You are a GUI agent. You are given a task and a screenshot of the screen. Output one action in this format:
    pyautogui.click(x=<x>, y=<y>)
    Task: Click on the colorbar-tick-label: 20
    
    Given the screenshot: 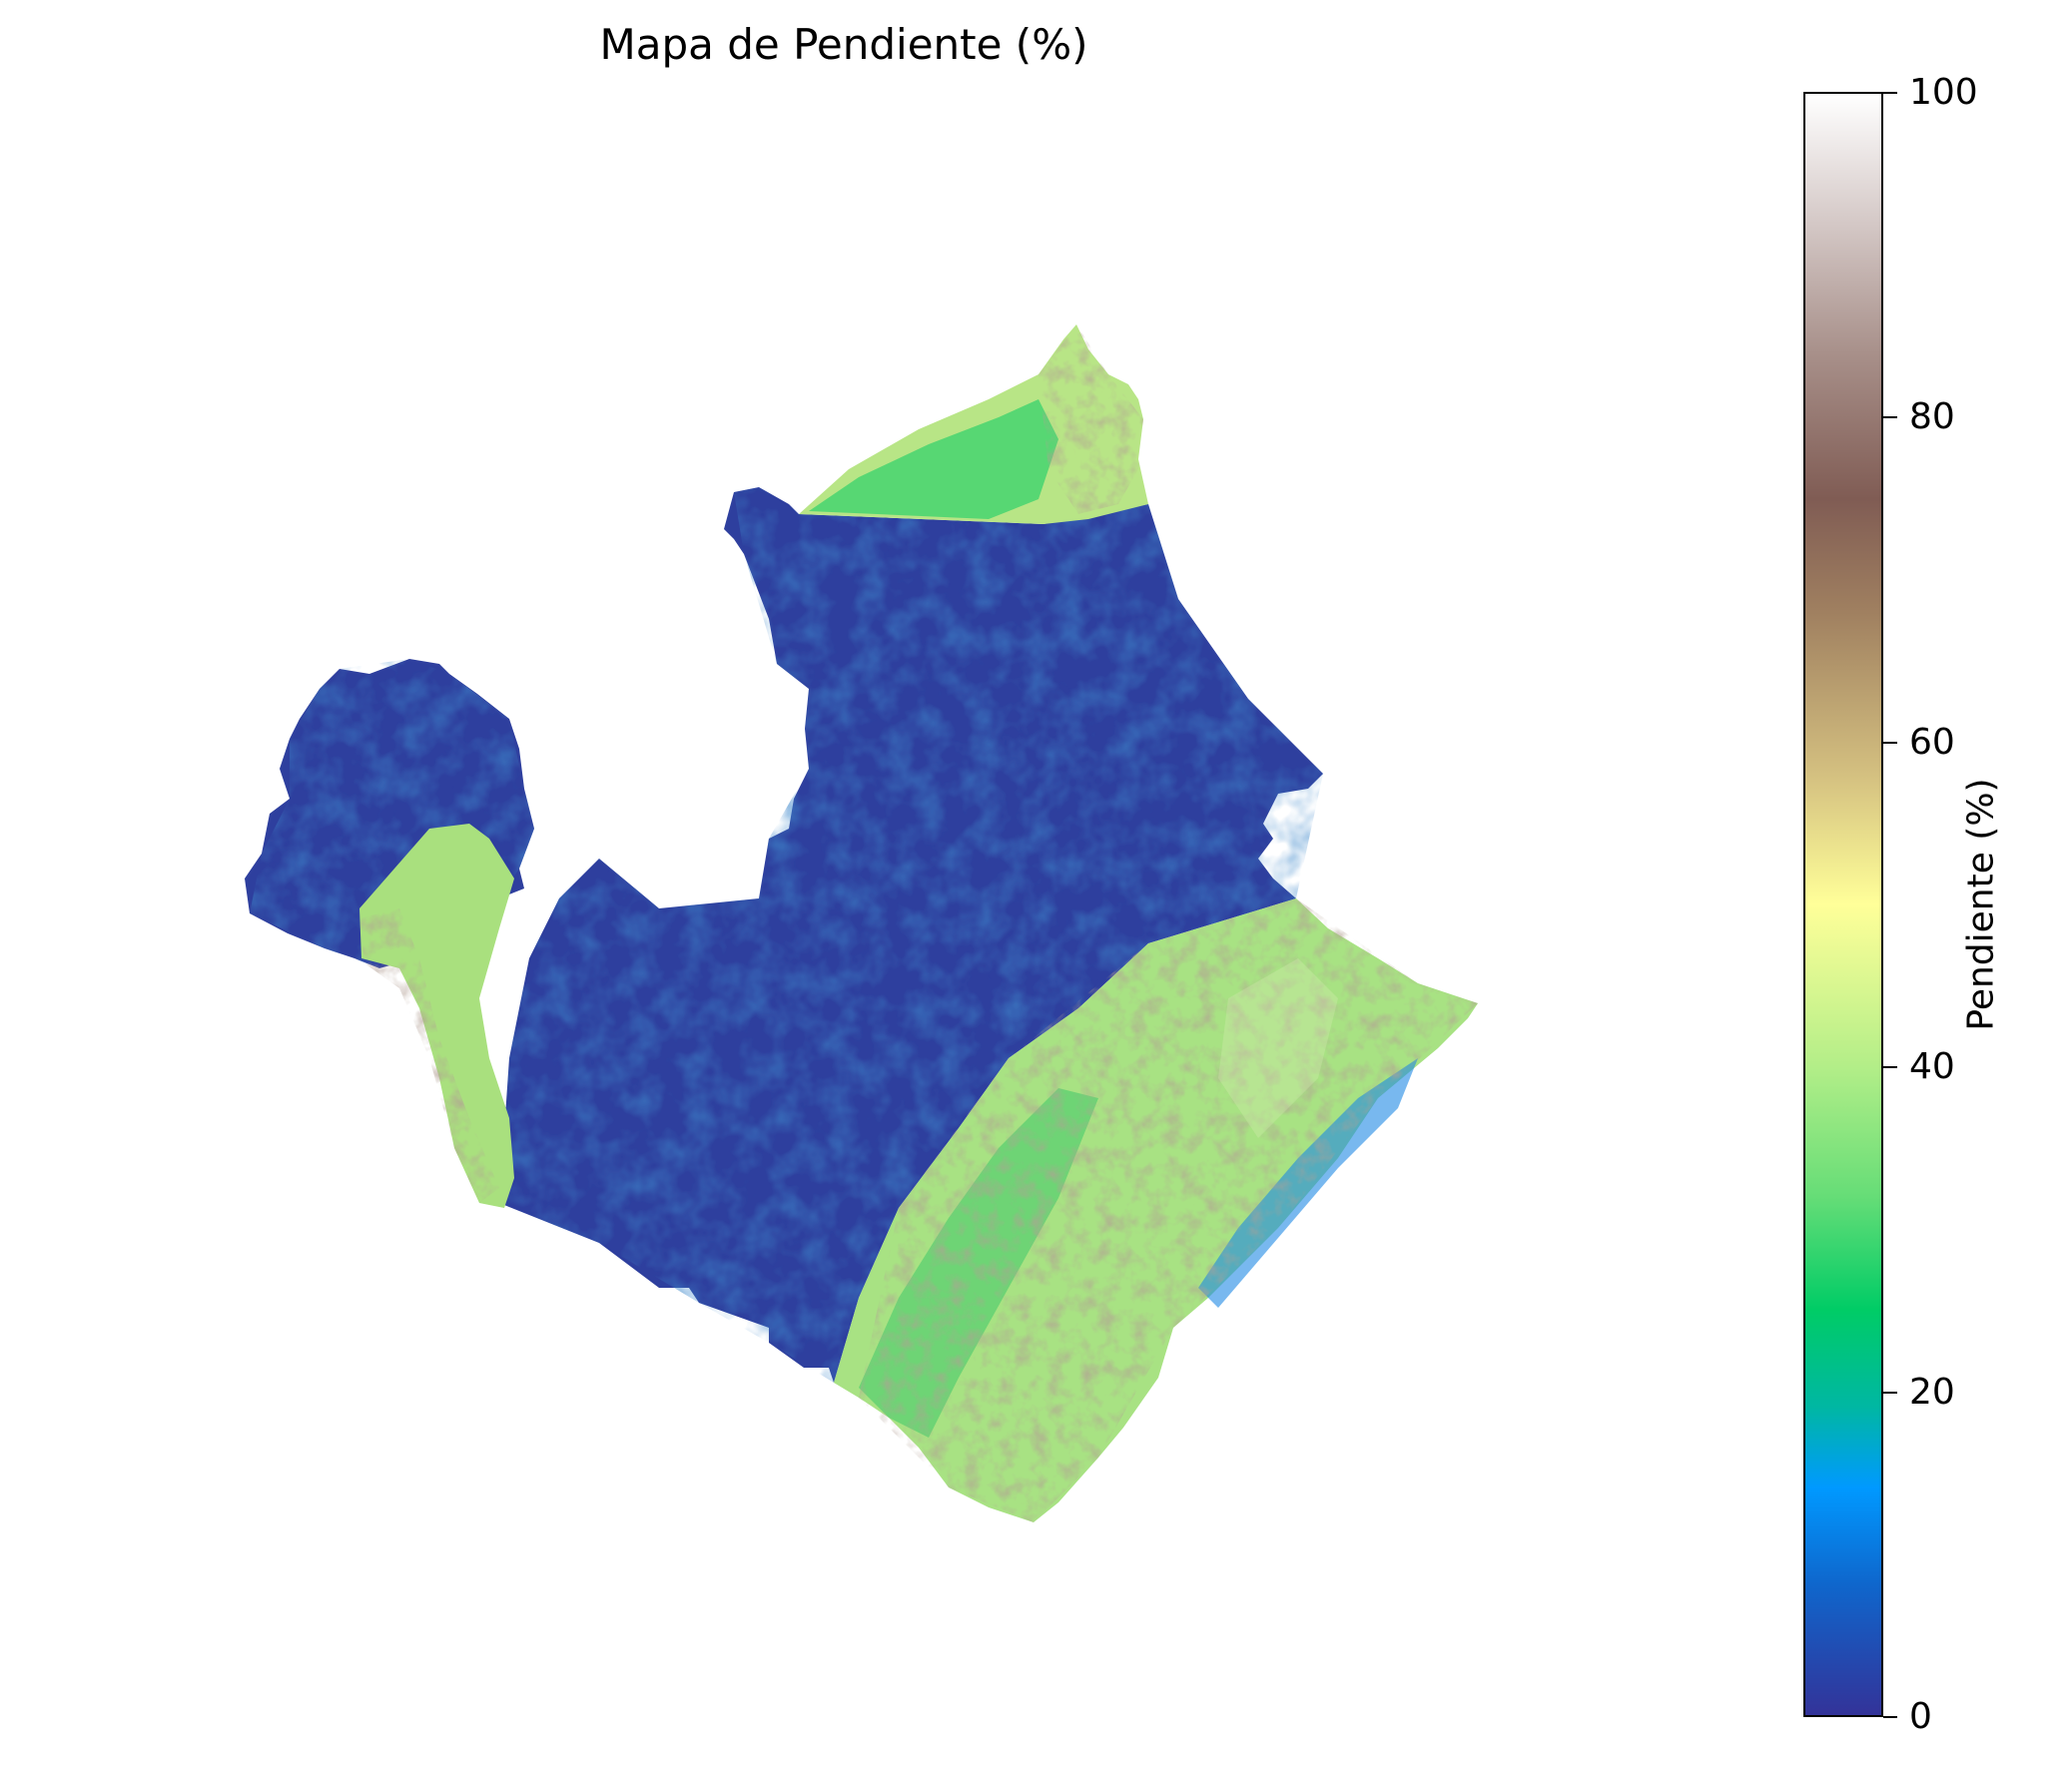 What is the action you would take?
    pyautogui.click(x=1932, y=1392)
    